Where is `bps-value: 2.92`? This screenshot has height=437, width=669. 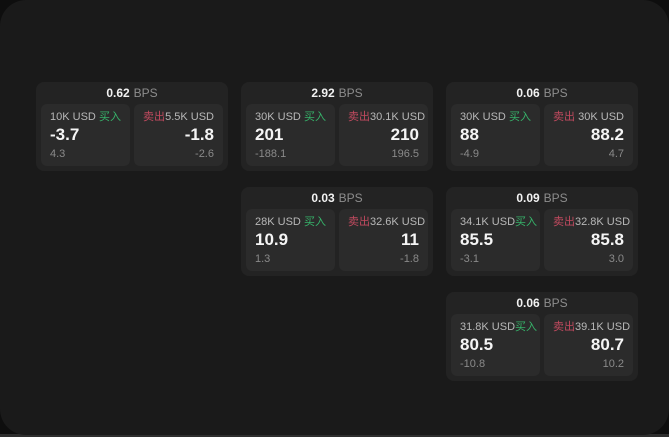
bps-value: 2.92 is located at coordinates (323, 93).